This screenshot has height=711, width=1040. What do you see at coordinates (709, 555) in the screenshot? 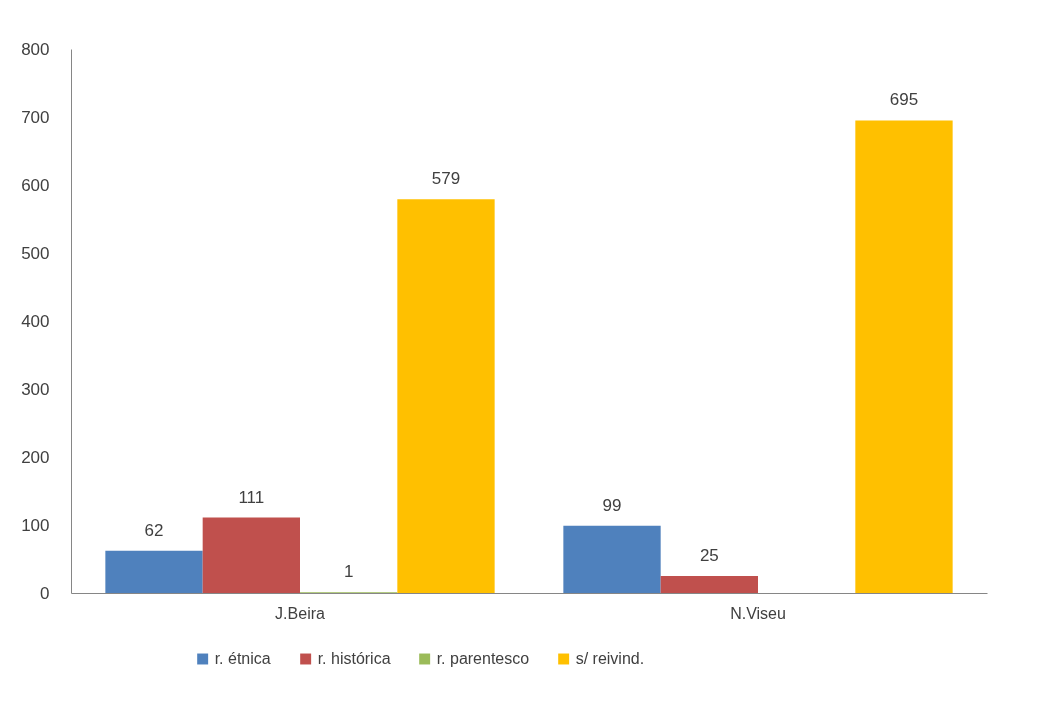
I see `data-label: 25` at bounding box center [709, 555].